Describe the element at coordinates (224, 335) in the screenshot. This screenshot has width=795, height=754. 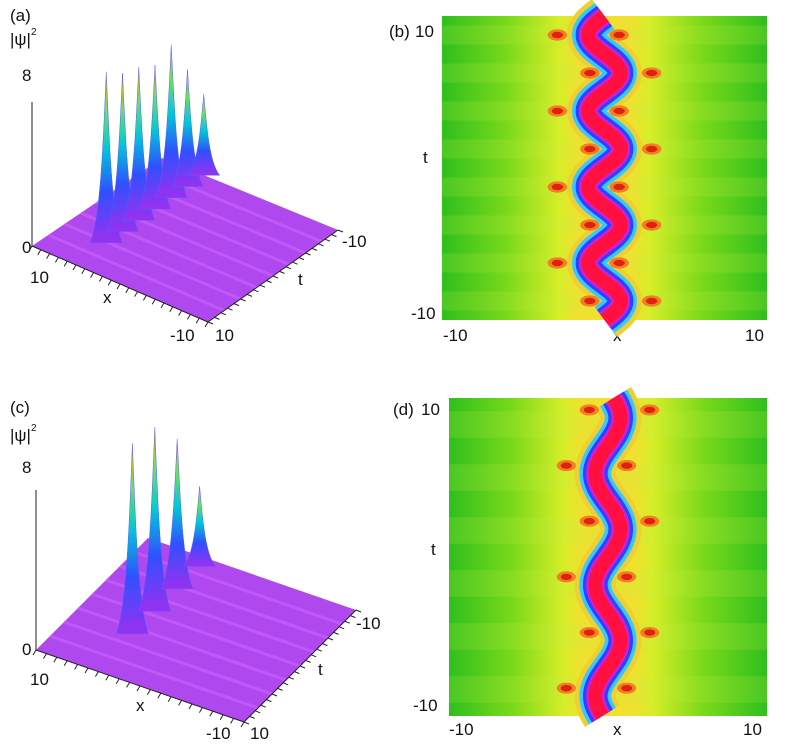
I see `t-tick-near-a: 10` at that location.